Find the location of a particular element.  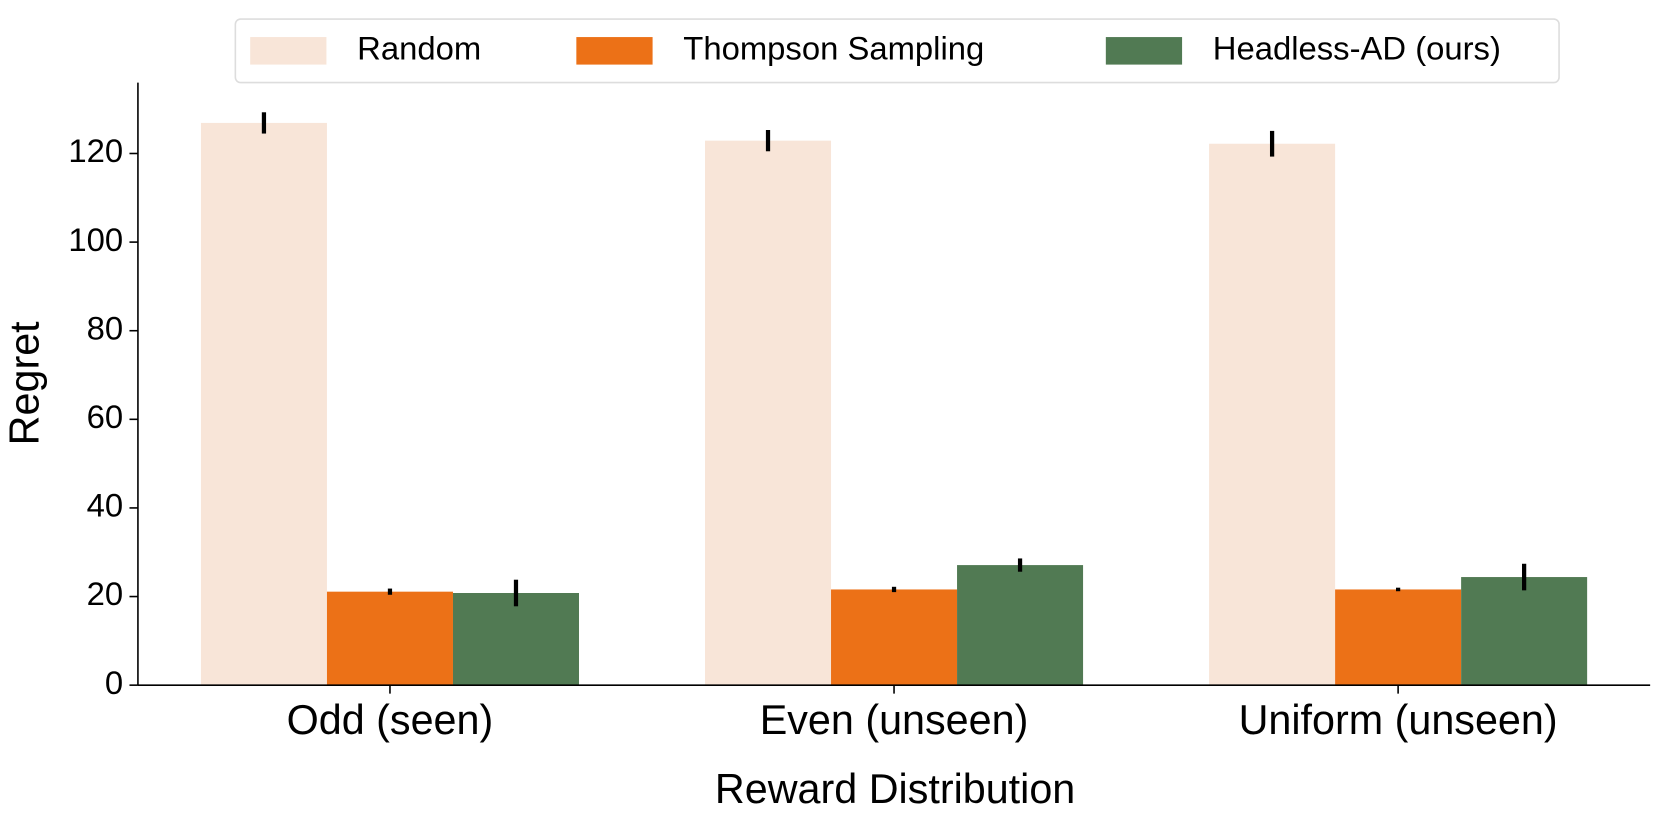

y-tick-label: 60 is located at coordinates (105, 416).